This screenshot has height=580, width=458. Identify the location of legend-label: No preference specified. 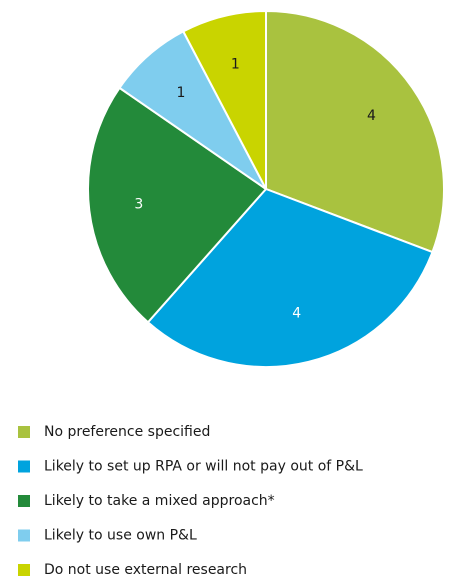
(127, 432).